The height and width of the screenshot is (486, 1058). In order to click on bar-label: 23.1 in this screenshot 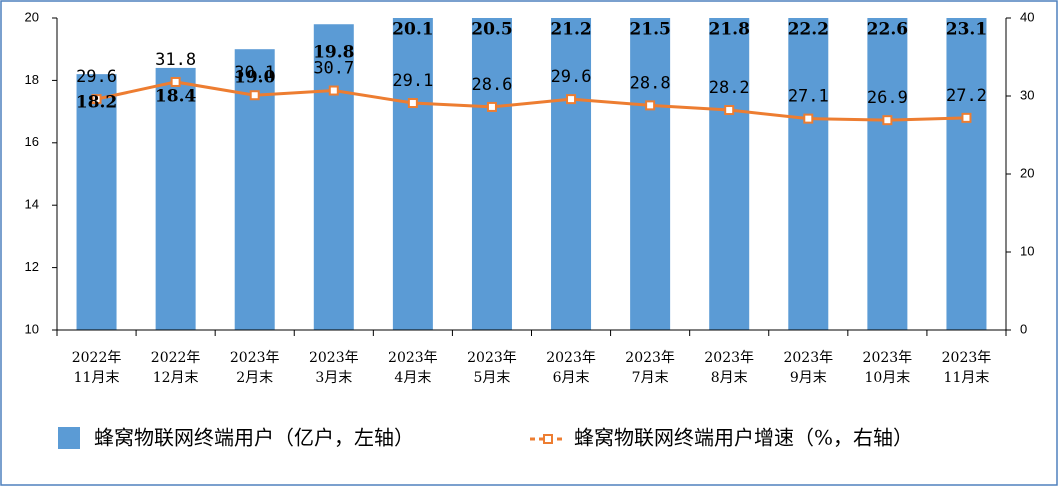, I will do `click(966, 30)`.